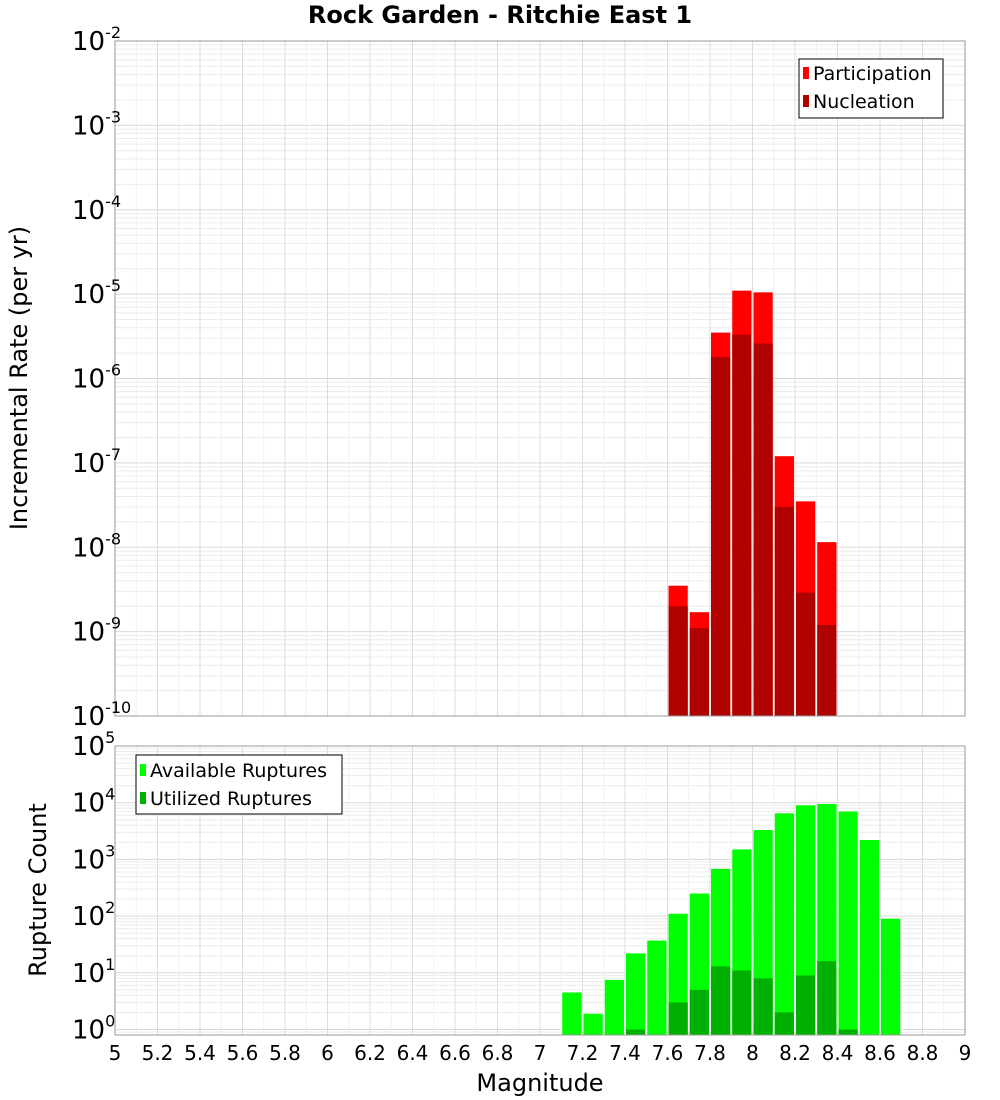 This screenshot has height=1100, width=1000. I want to click on y-tick-label: 10⁻⁸, so click(96, 546).